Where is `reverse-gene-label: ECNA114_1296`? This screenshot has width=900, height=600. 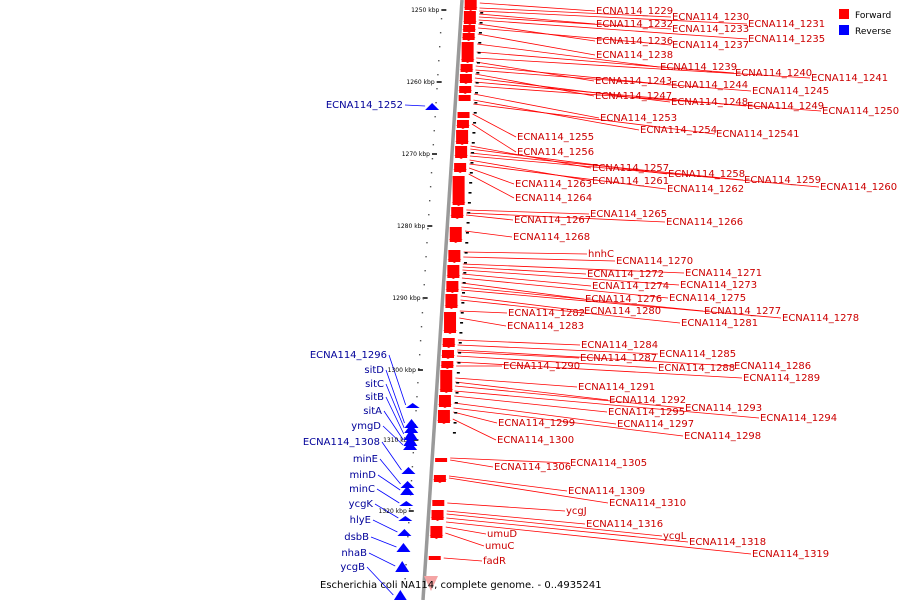 reverse-gene-label: ECNA114_1296 is located at coordinates (348, 355).